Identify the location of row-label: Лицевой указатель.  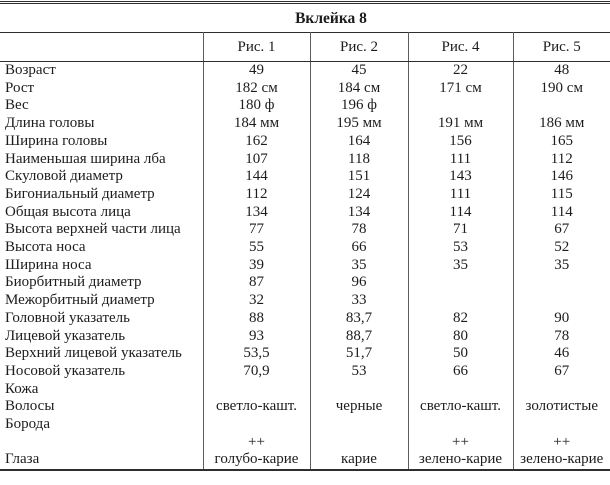
(65, 335).